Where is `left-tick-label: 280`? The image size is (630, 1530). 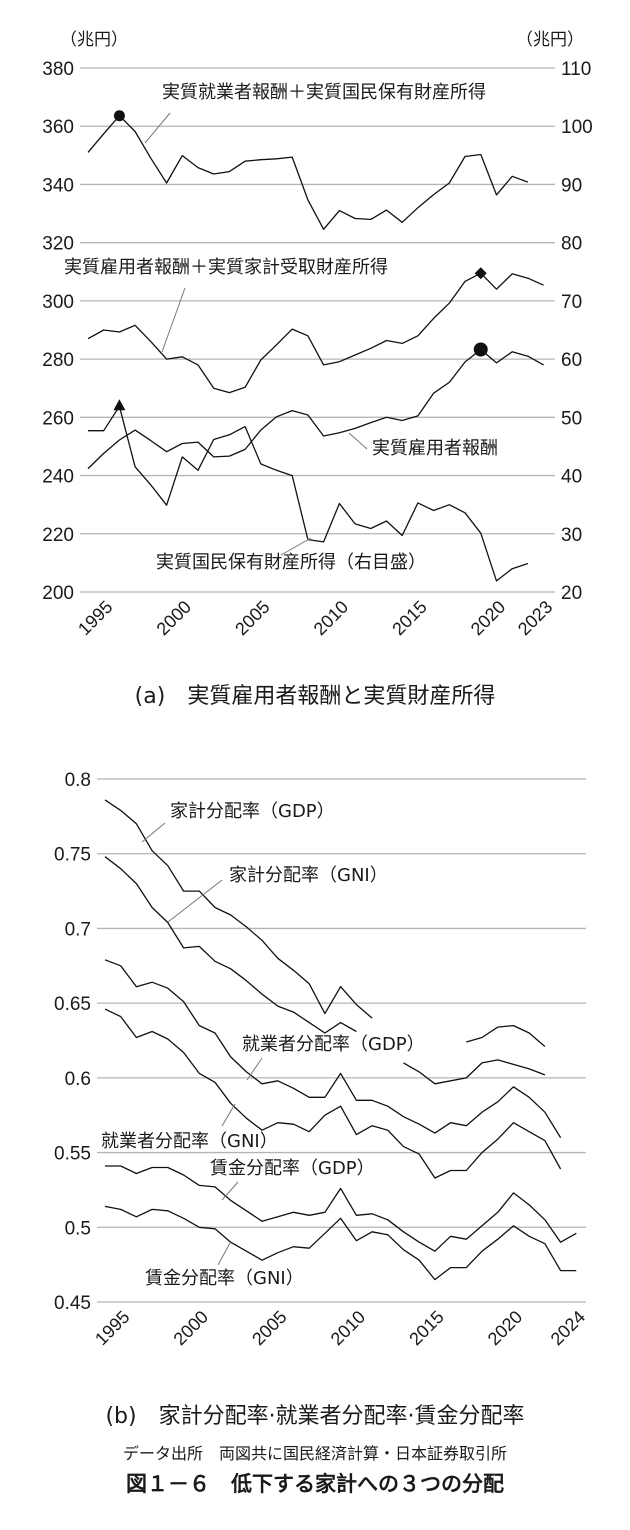 left-tick-label: 280 is located at coordinates (58, 360).